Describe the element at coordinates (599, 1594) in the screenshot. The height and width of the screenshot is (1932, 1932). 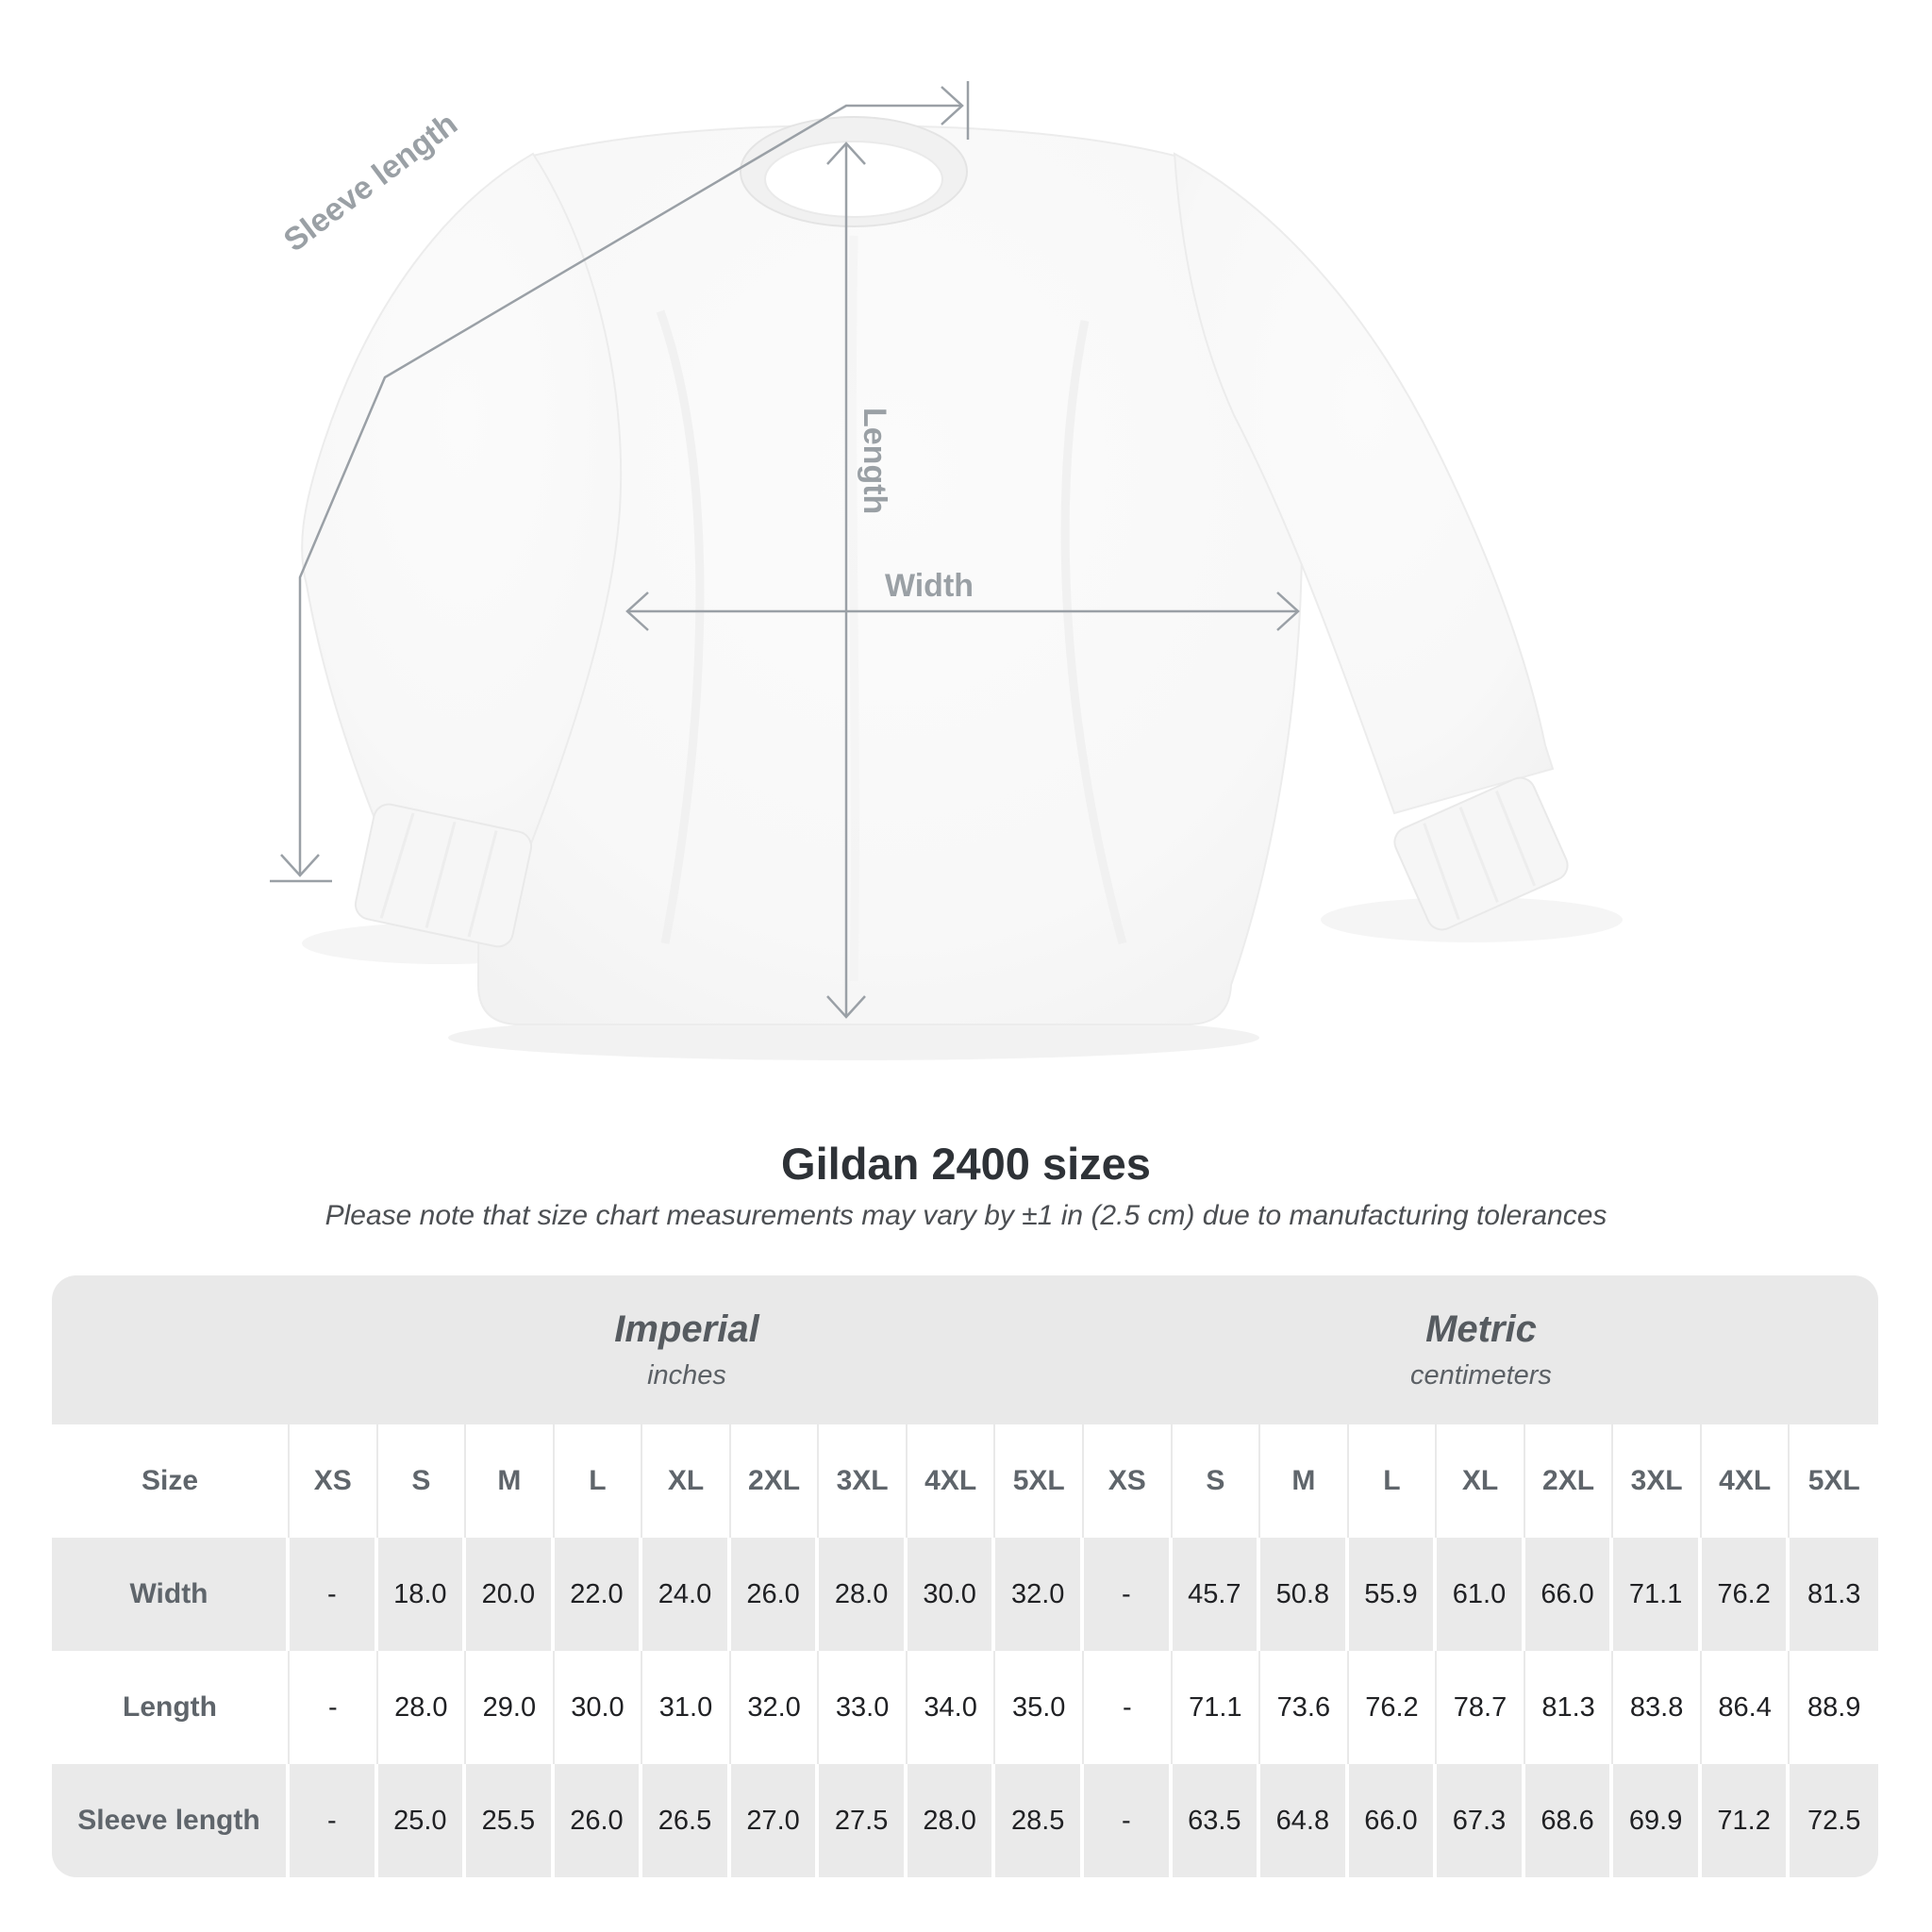
I see `value-cell: 22.0` at that location.